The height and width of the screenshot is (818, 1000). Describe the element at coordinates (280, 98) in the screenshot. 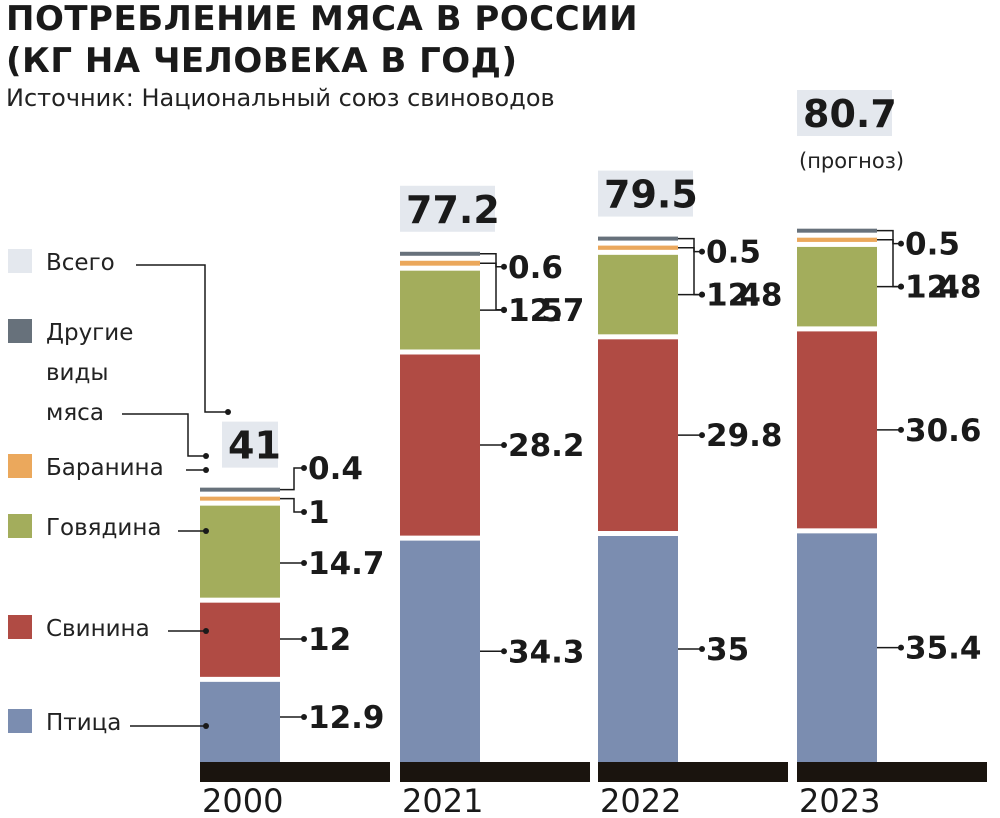

I see `chart-subtitle: Источник: Национальный союз свиноводов` at that location.